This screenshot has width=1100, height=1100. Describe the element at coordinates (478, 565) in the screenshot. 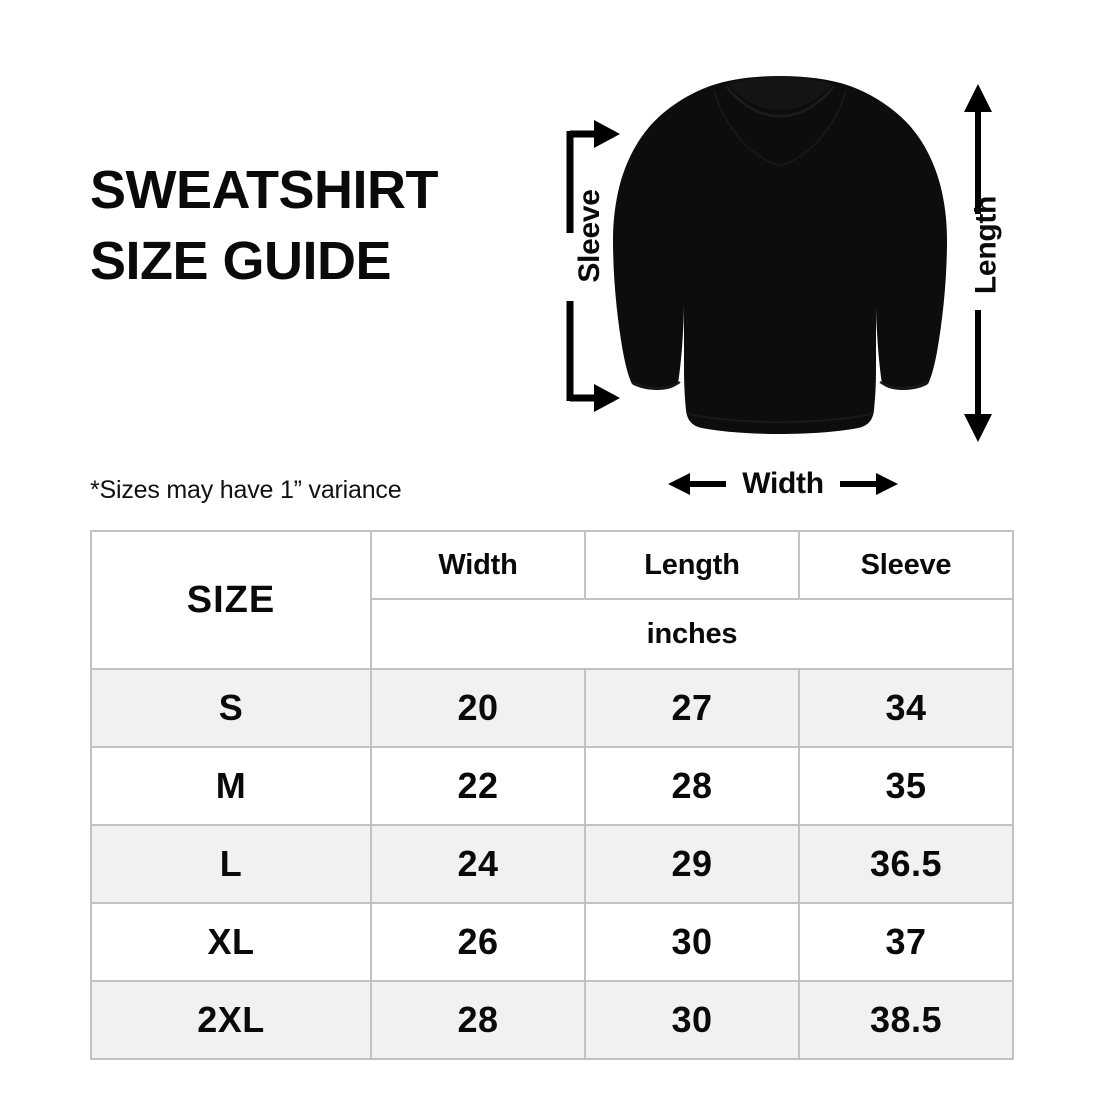

I see `header-width: Width` at that location.